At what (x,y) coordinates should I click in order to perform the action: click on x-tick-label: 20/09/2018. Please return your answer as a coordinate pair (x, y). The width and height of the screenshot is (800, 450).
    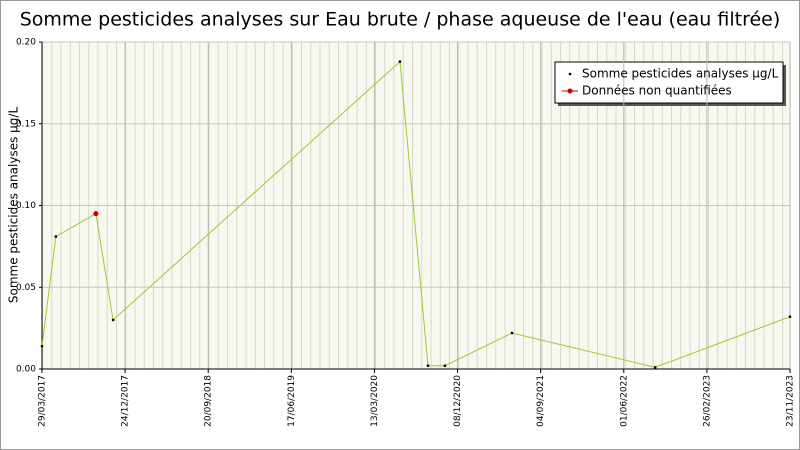
    Looking at the image, I should click on (209, 401).